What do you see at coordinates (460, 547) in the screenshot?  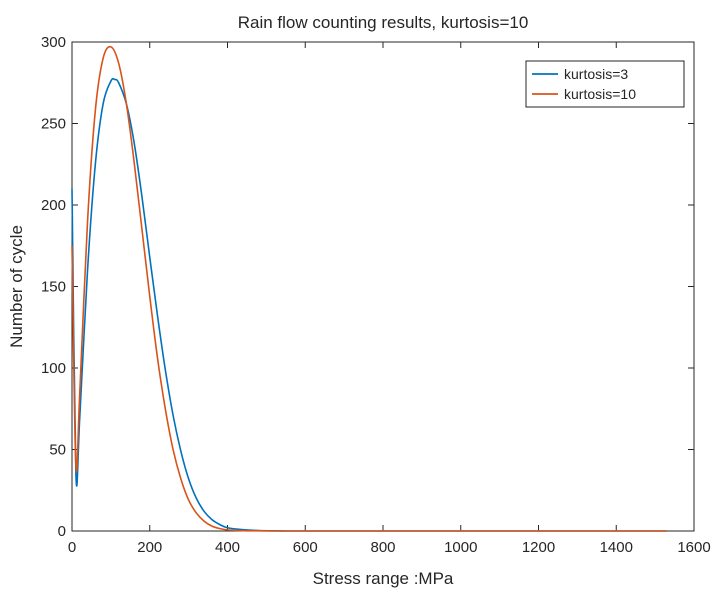 I see `x-tick-label: 1000` at bounding box center [460, 547].